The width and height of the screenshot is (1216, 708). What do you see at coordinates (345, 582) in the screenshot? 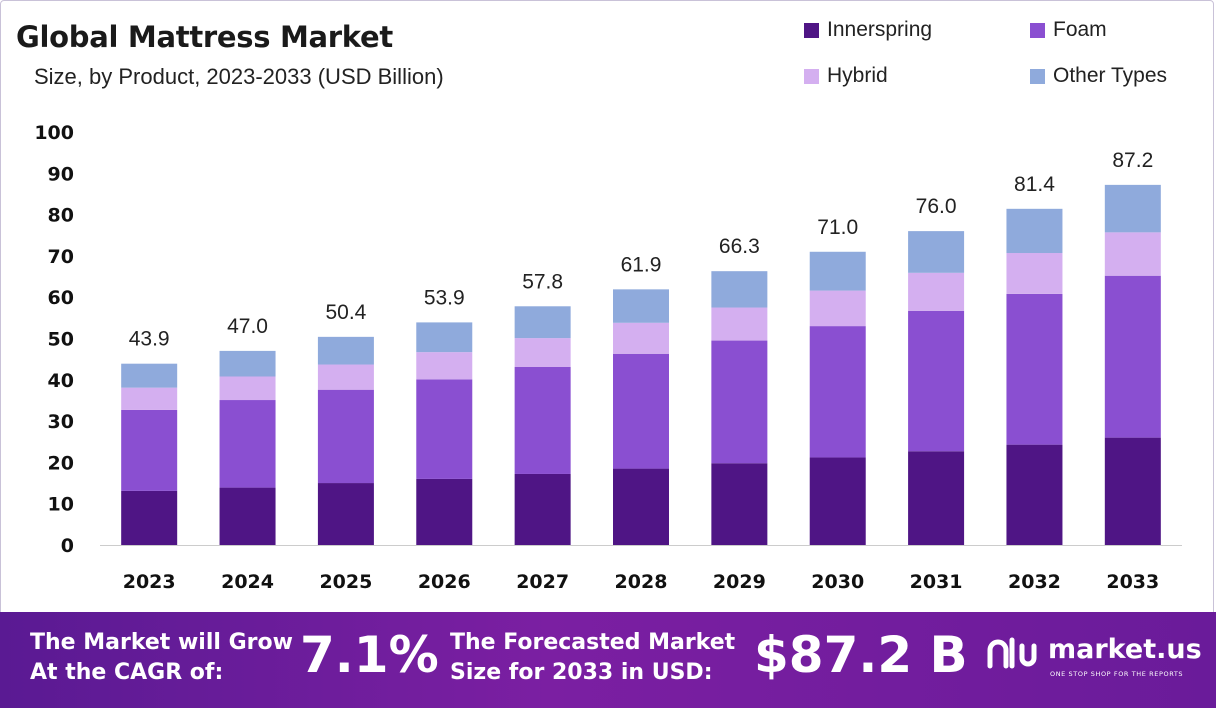
I see `x-tick-label: 2025` at bounding box center [345, 582].